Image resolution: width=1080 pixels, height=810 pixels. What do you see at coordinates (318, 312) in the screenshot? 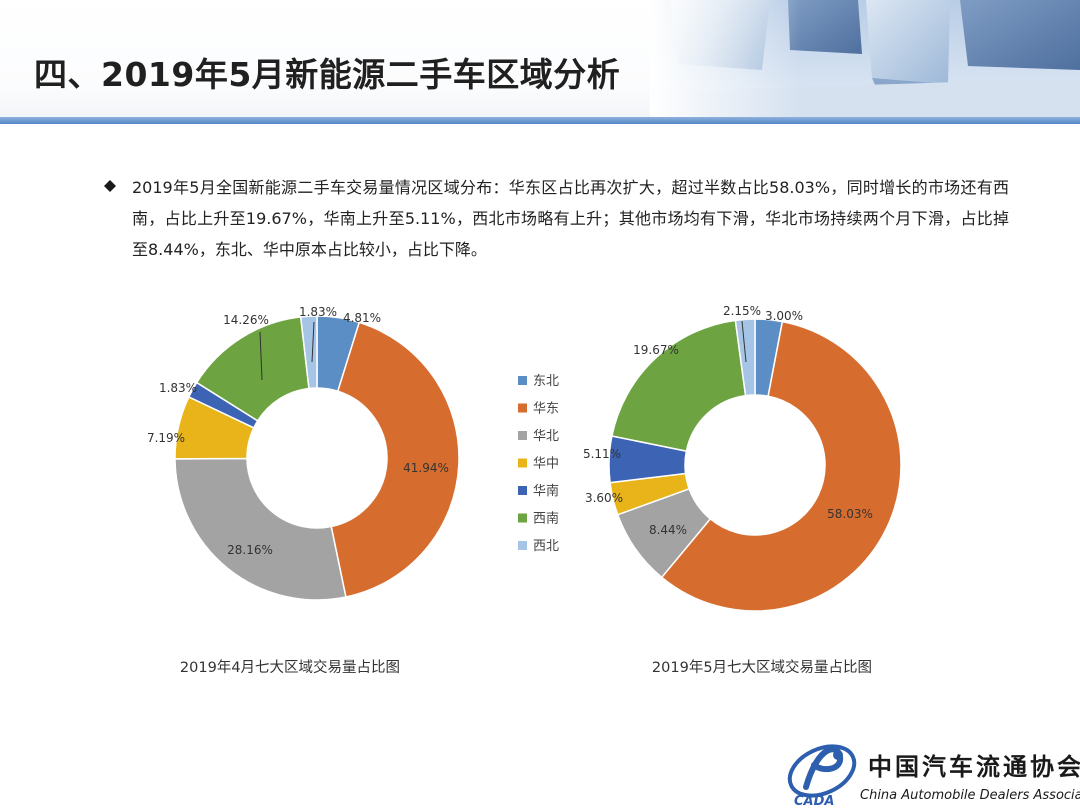
I see `data-label-西北: 1.83%` at bounding box center [318, 312].